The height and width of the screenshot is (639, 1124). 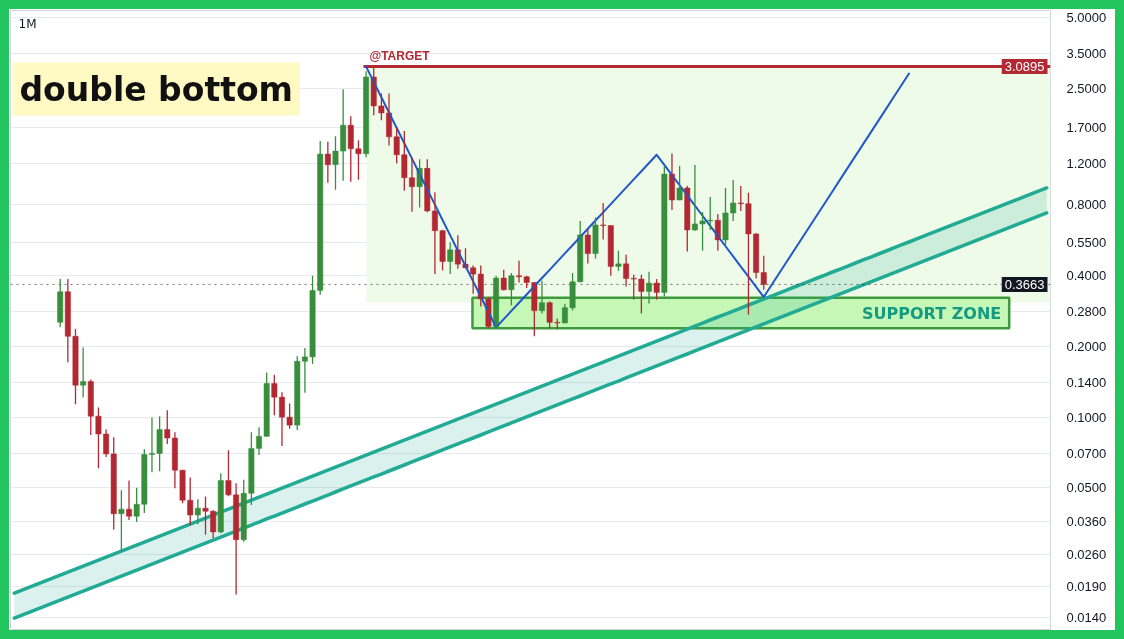 What do you see at coordinates (1086, 488) in the screenshot?
I see `y-tick-label: 0.0500` at bounding box center [1086, 488].